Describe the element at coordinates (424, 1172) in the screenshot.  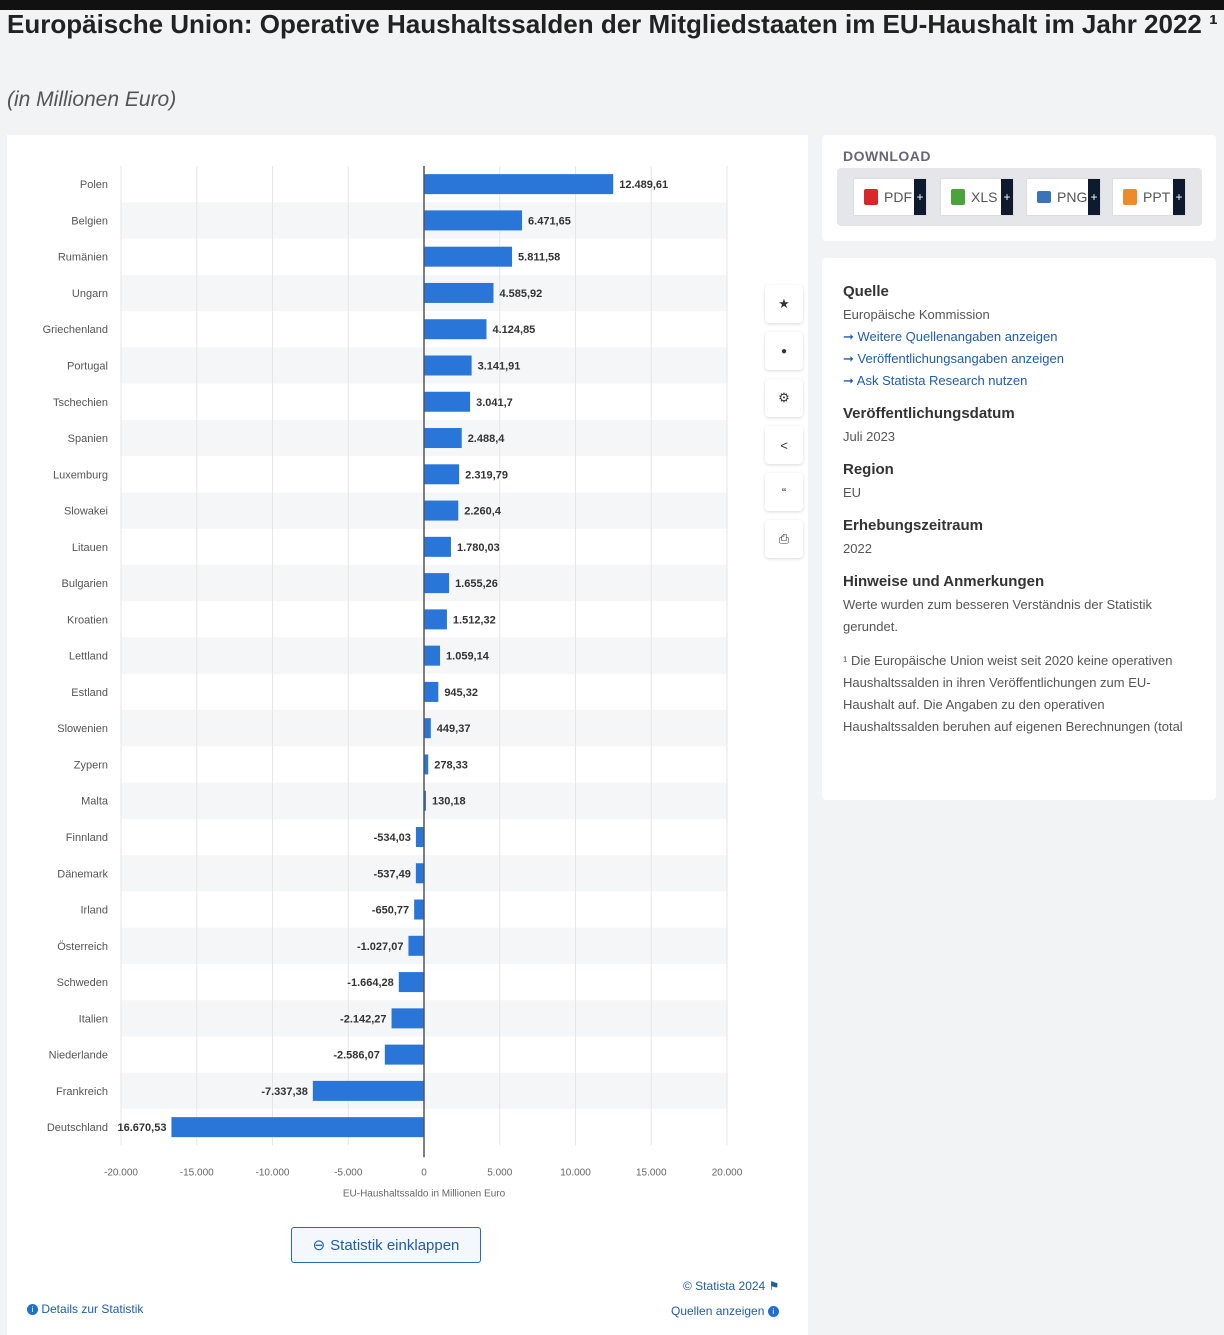
I see `x-tick-label: 0` at that location.